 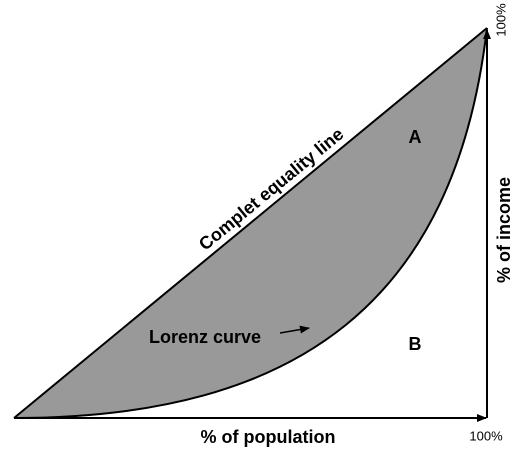 I want to click on x-axis-label: % of population, so click(x=268, y=437).